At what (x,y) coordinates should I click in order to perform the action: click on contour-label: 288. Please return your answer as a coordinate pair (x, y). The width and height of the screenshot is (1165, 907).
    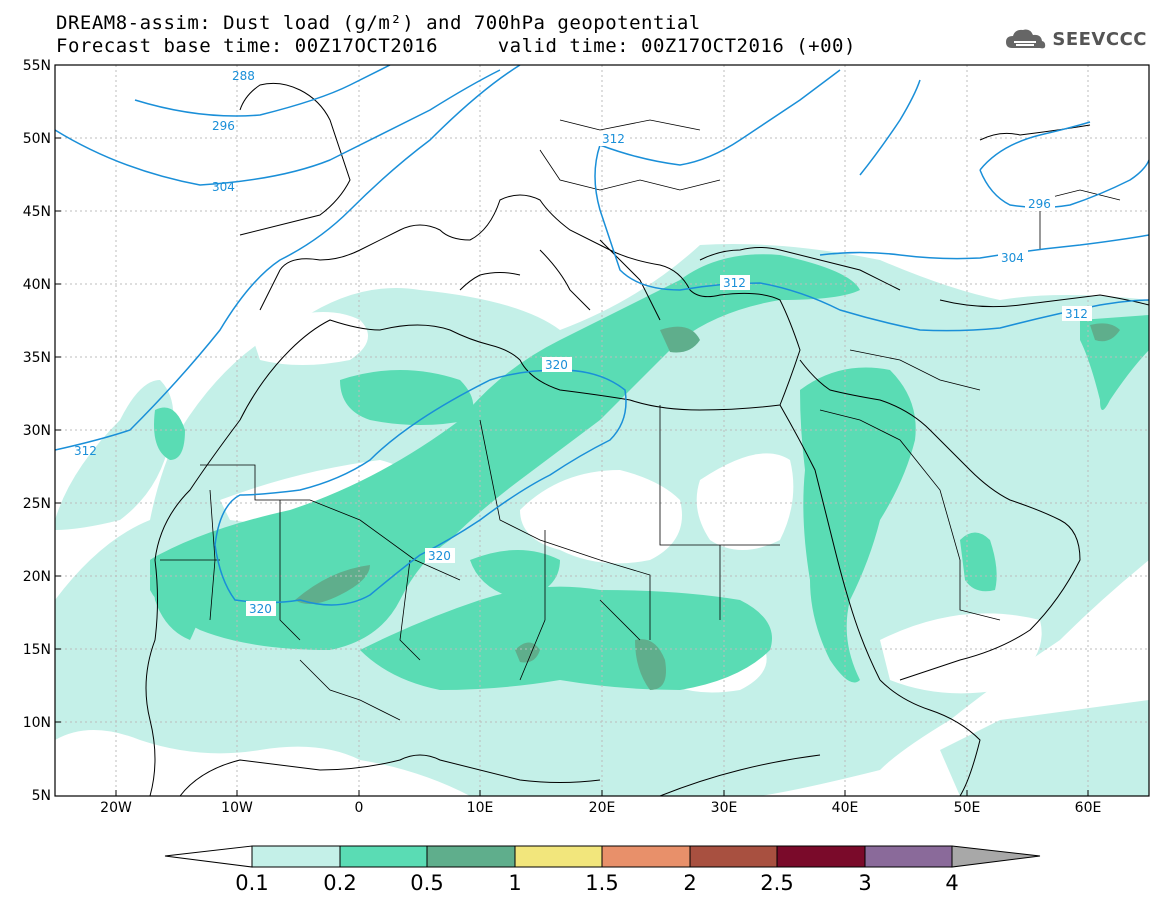
    Looking at the image, I should click on (243, 76).